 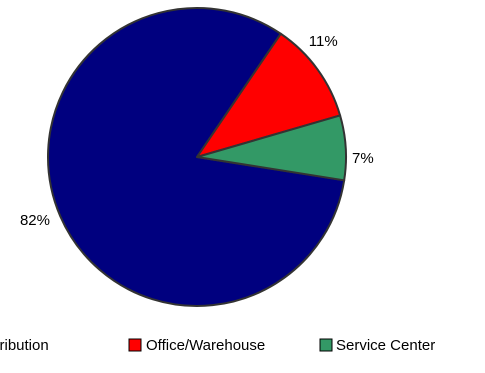 I want to click on legend-swatch-service-center, so click(x=326, y=345).